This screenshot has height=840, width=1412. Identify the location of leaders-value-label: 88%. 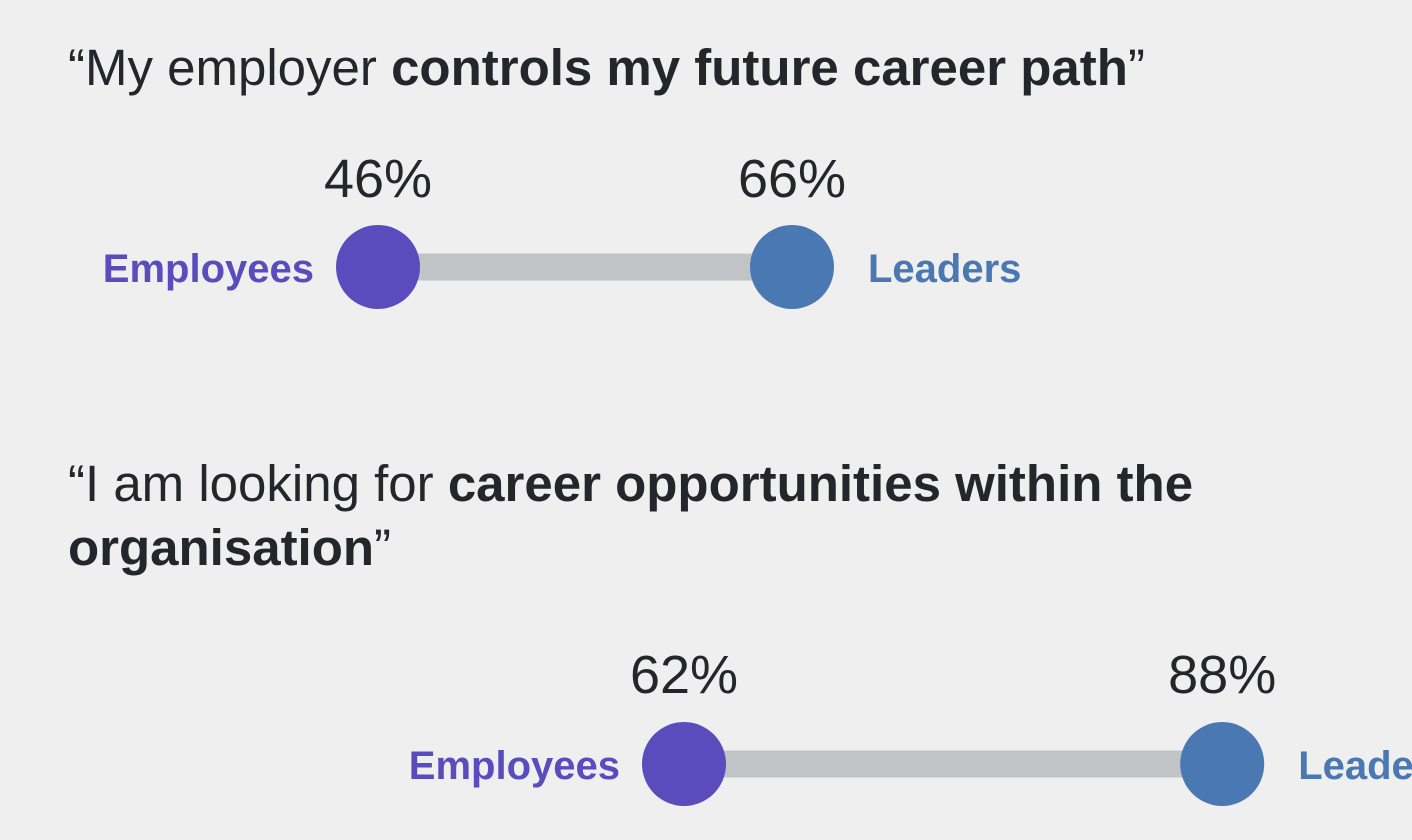
(1222, 675).